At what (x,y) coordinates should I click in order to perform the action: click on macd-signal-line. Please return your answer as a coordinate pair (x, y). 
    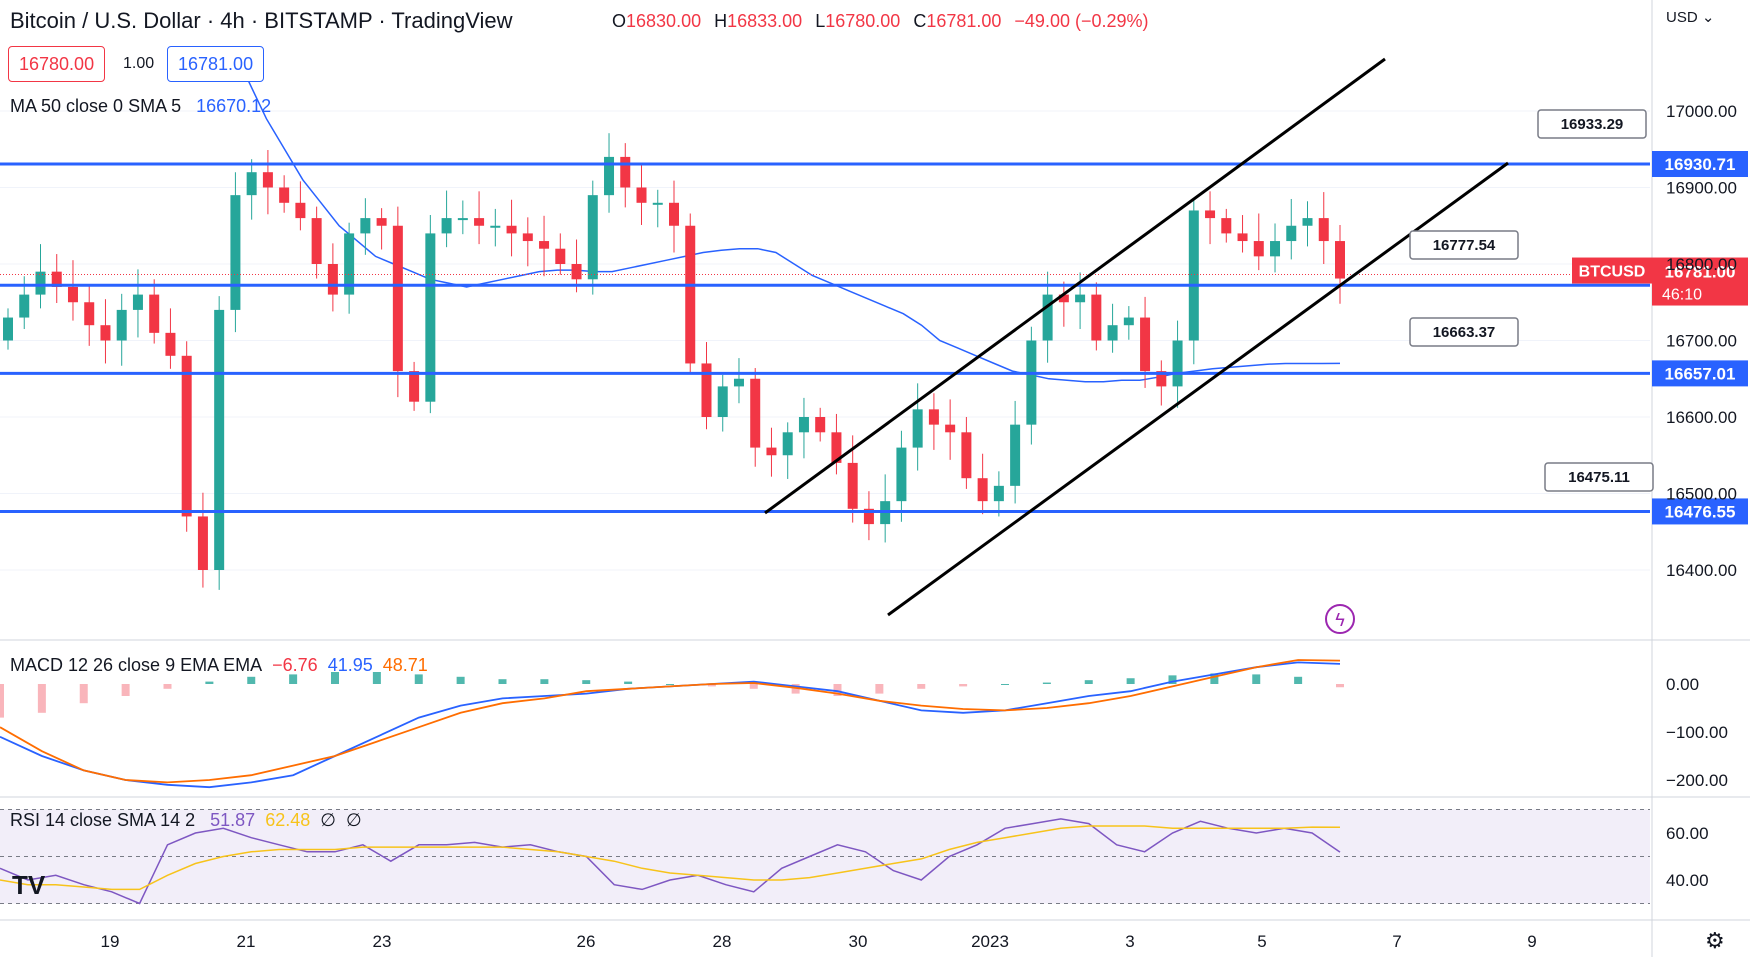
    Looking at the image, I should click on (670, 721).